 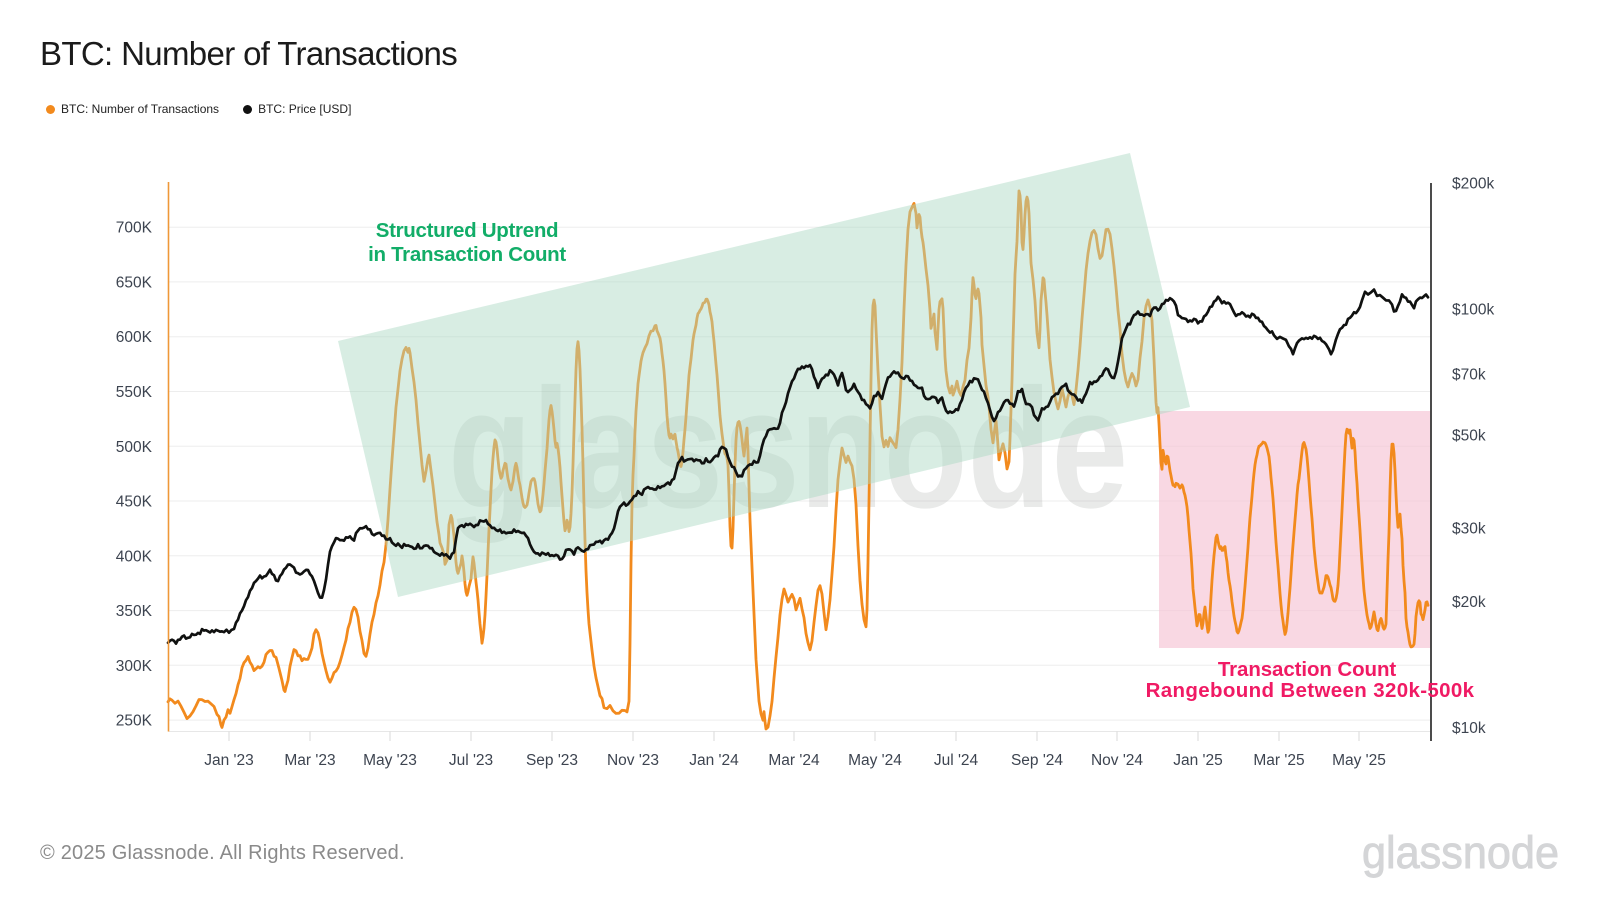 I want to click on svg-text: Transaction Count, so click(x=1307, y=669).